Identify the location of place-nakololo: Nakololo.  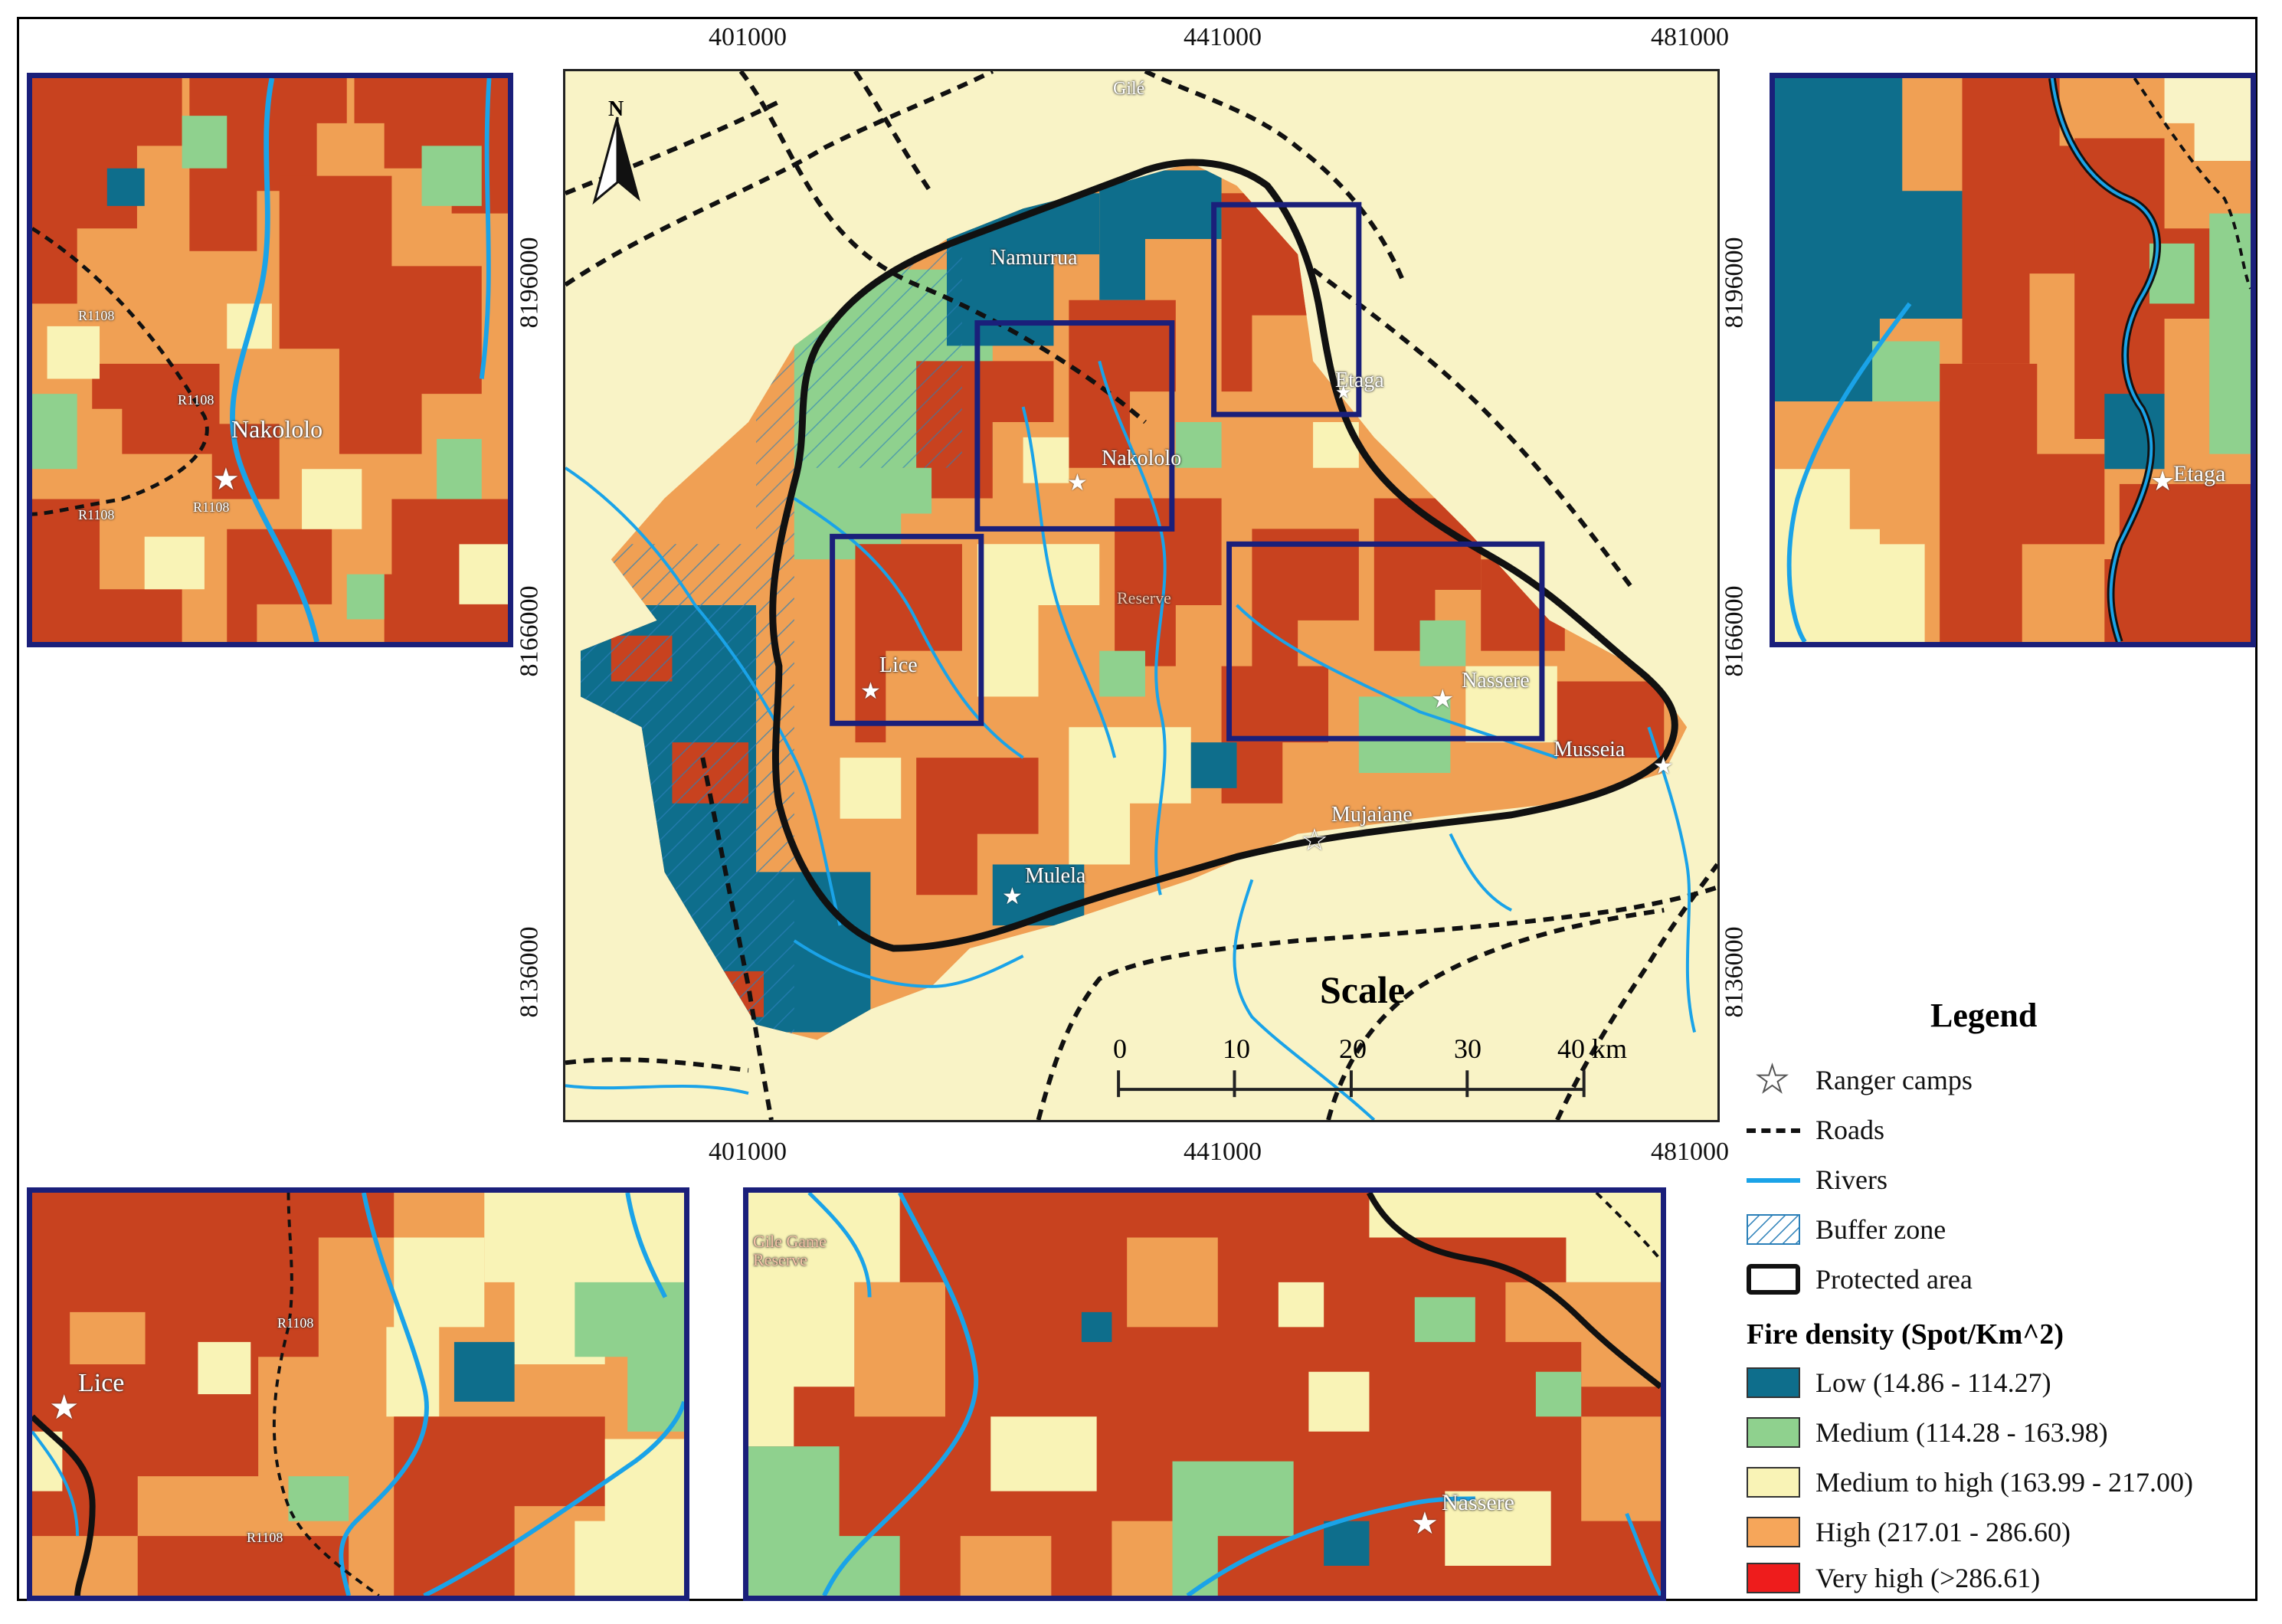
(1142, 459).